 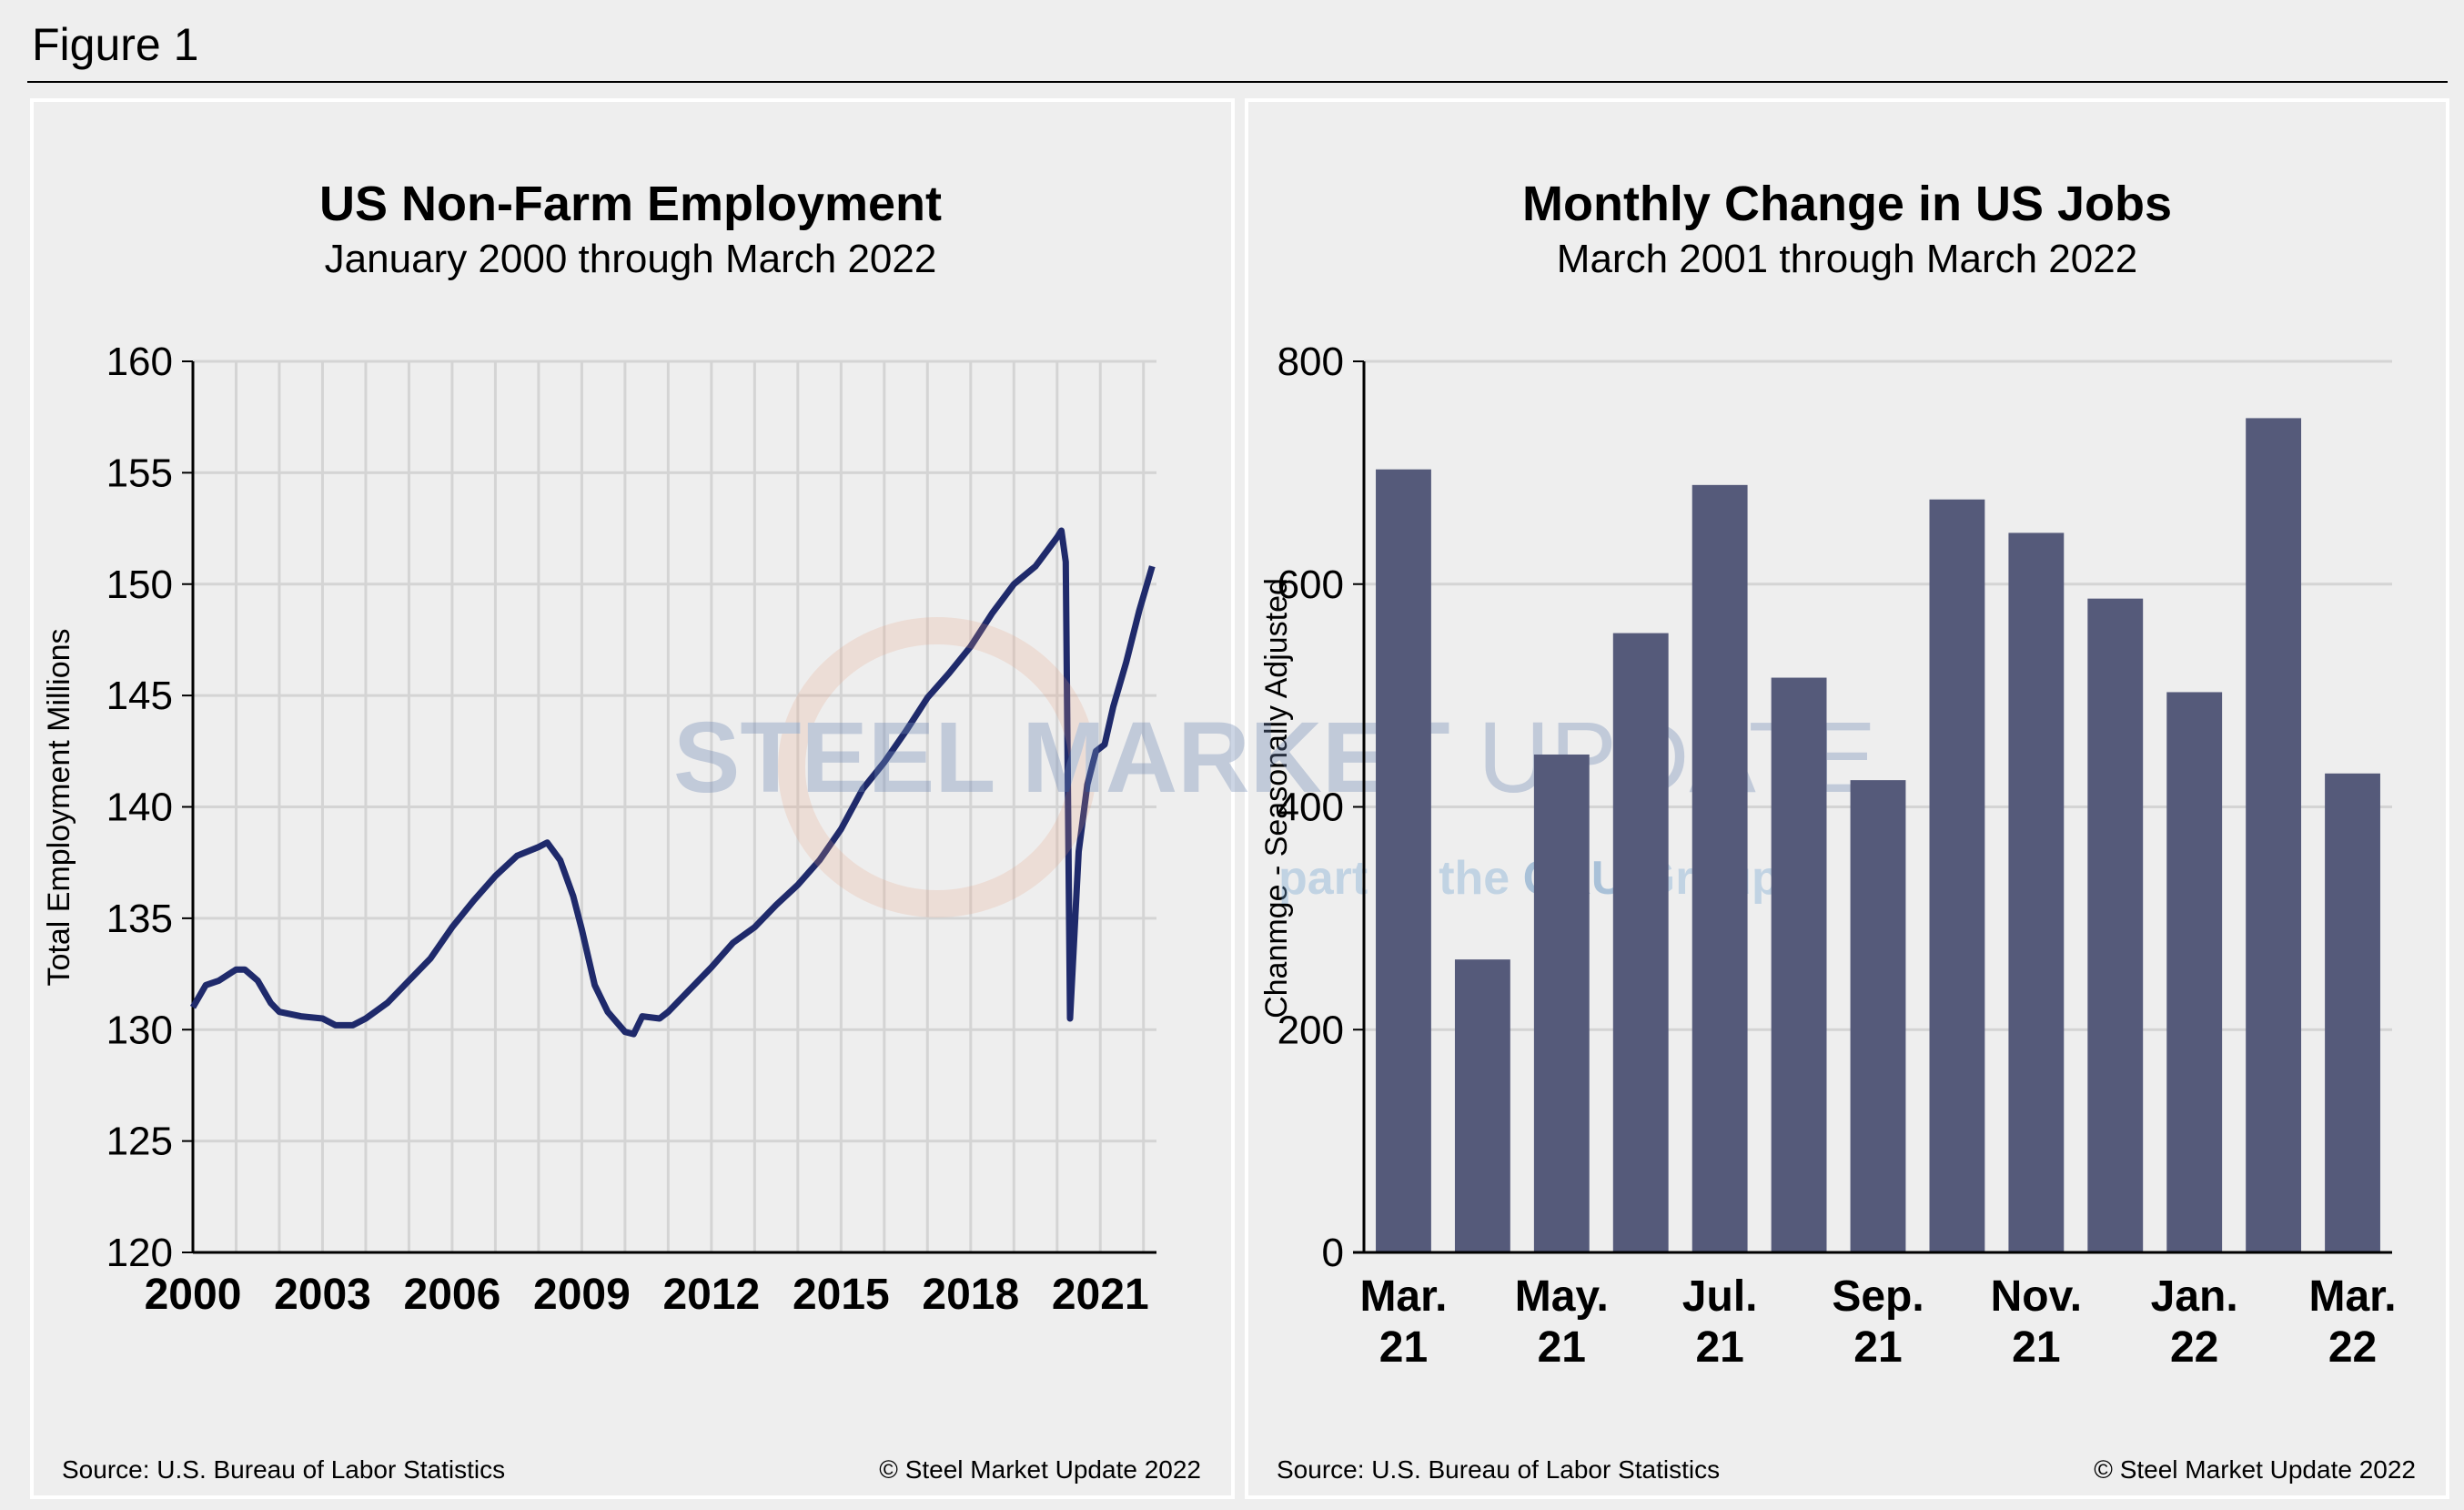 I want to click on y-tick-label: 160, so click(x=139, y=361).